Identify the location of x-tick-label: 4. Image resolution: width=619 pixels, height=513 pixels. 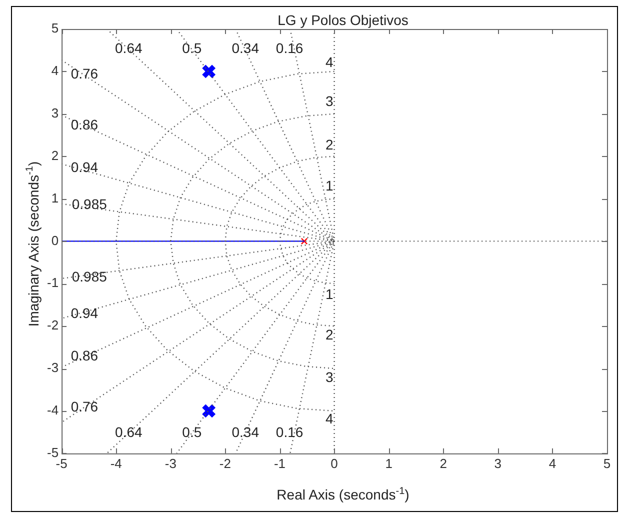
(552, 463).